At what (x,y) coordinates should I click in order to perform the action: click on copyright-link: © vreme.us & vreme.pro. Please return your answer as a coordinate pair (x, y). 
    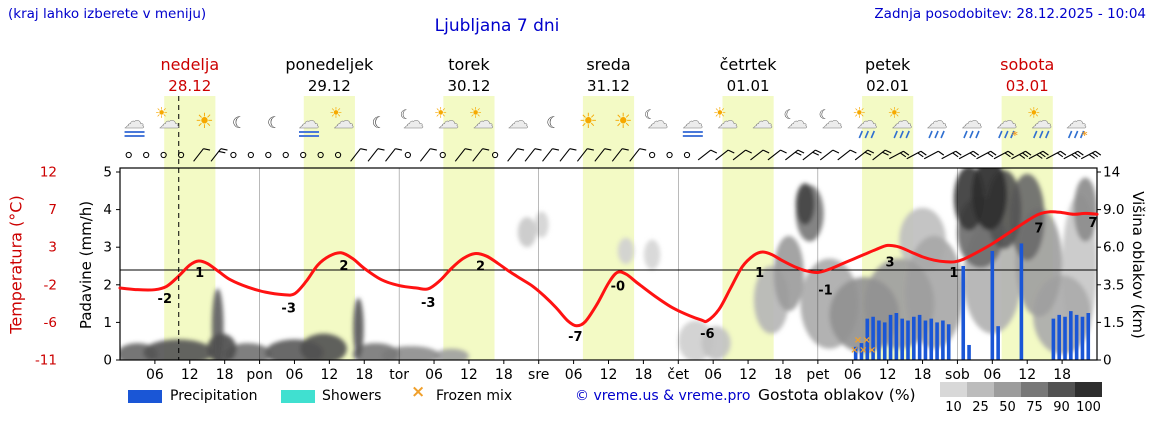
    Looking at the image, I should click on (663, 396).